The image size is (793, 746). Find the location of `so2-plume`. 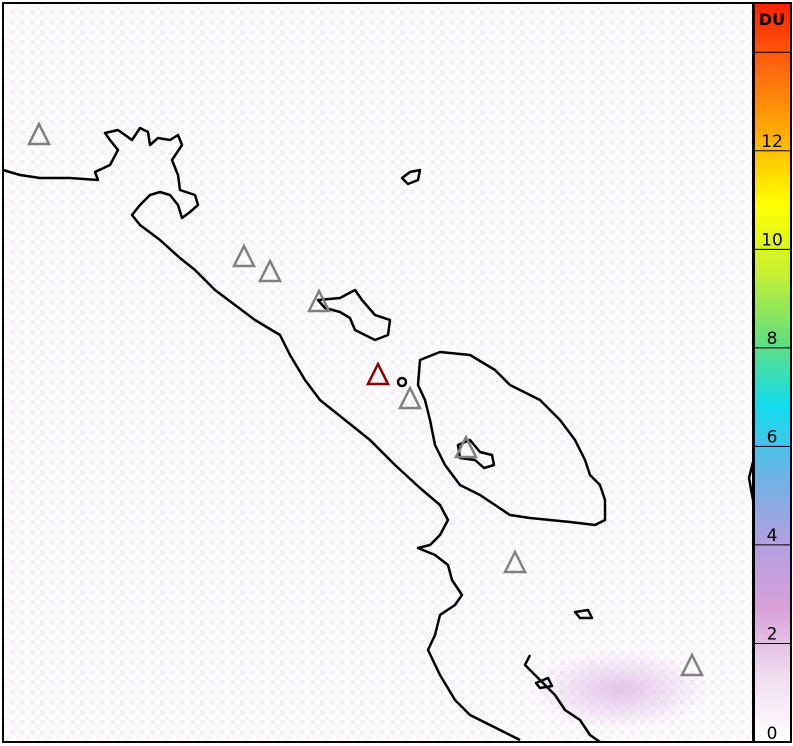

so2-plume is located at coordinates (620, 690).